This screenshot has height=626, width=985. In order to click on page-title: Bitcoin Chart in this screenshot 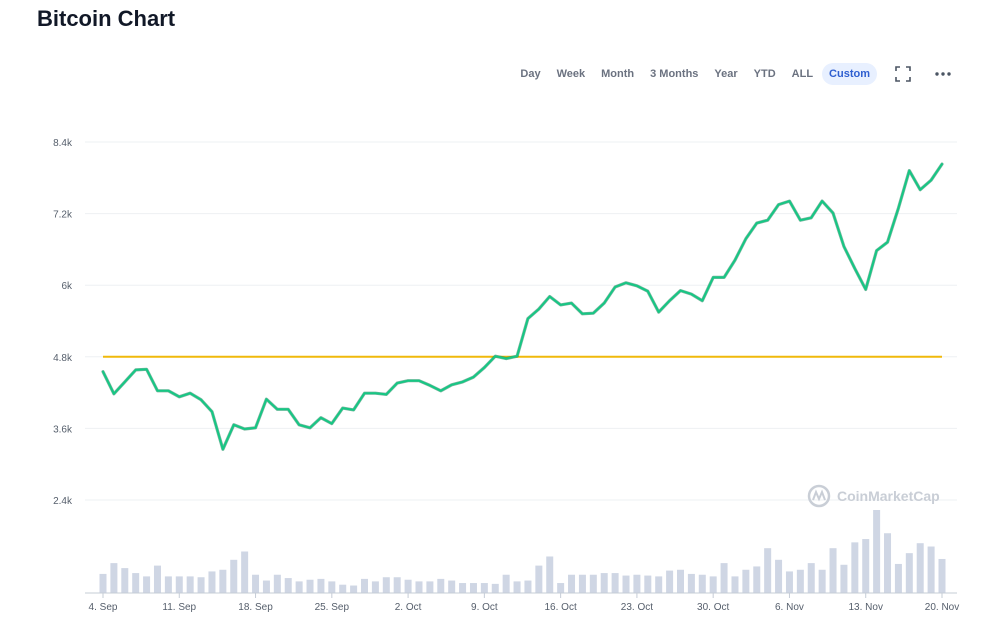, I will do `click(106, 18)`.